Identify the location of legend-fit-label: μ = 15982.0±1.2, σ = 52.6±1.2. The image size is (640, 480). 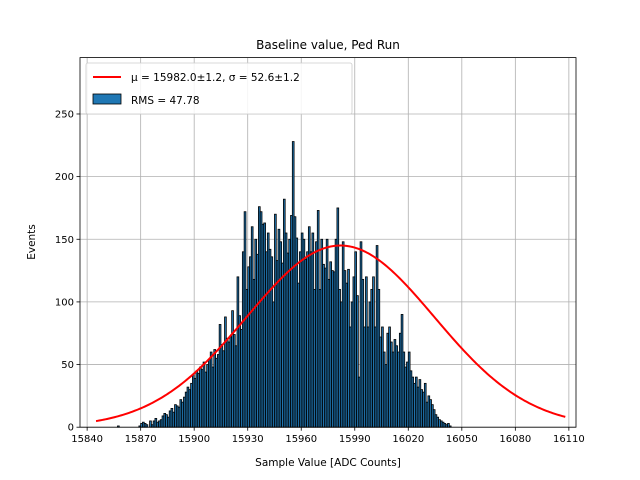
(215, 78).